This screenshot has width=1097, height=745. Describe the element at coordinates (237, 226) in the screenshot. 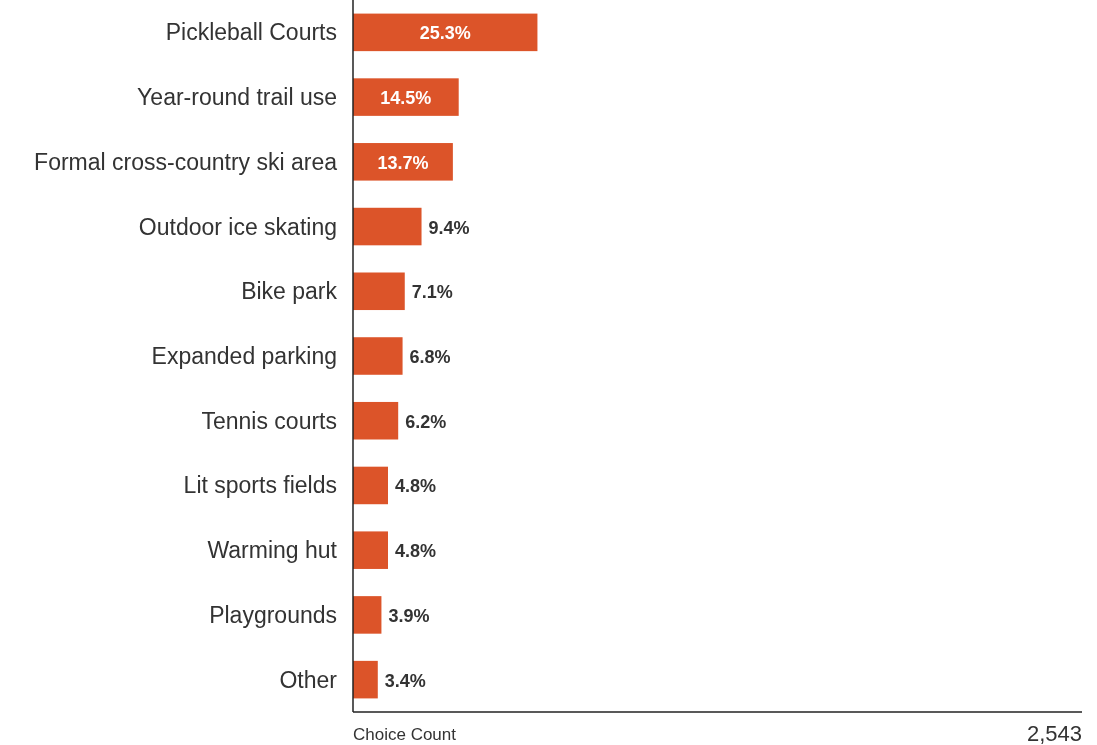

I see `y-tick-label: Outdoor ice skating` at that location.